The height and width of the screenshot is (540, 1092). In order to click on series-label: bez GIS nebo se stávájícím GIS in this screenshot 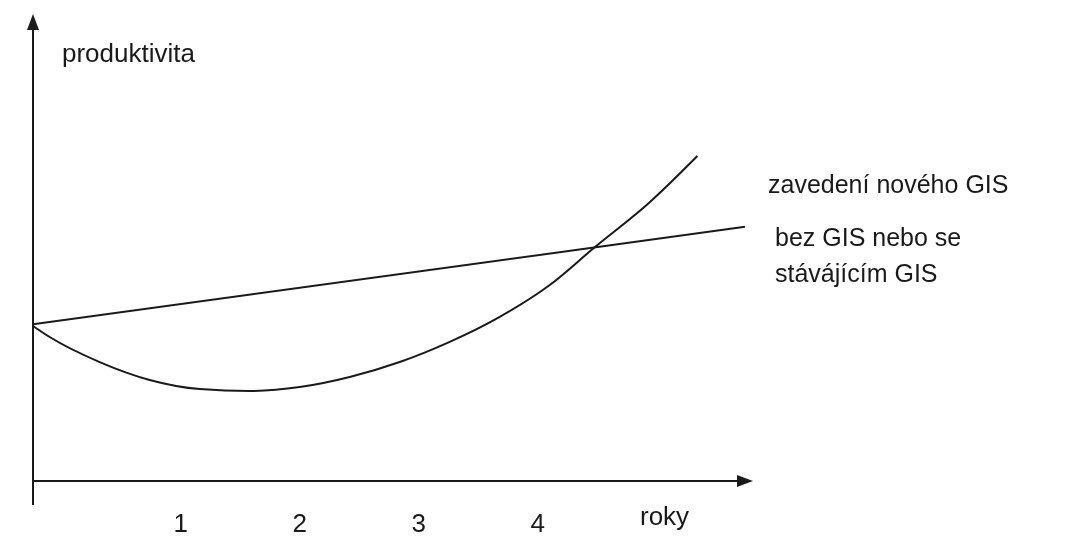, I will do `click(868, 255)`.